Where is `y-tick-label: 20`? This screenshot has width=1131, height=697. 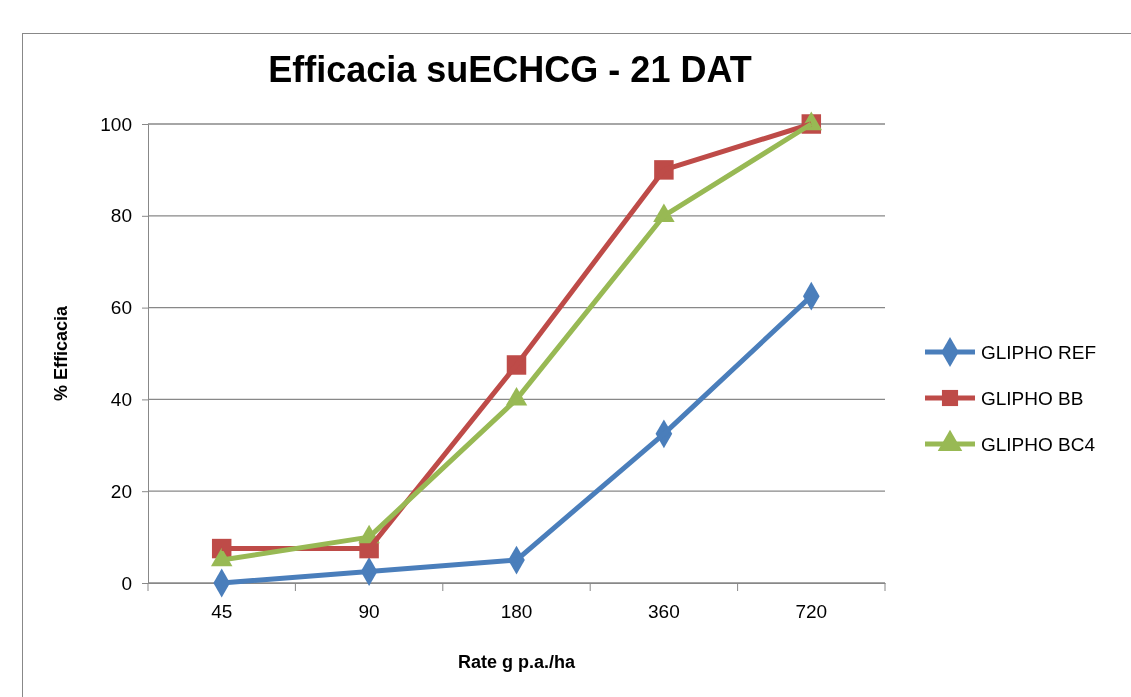 y-tick-label: 20 is located at coordinates (121, 491).